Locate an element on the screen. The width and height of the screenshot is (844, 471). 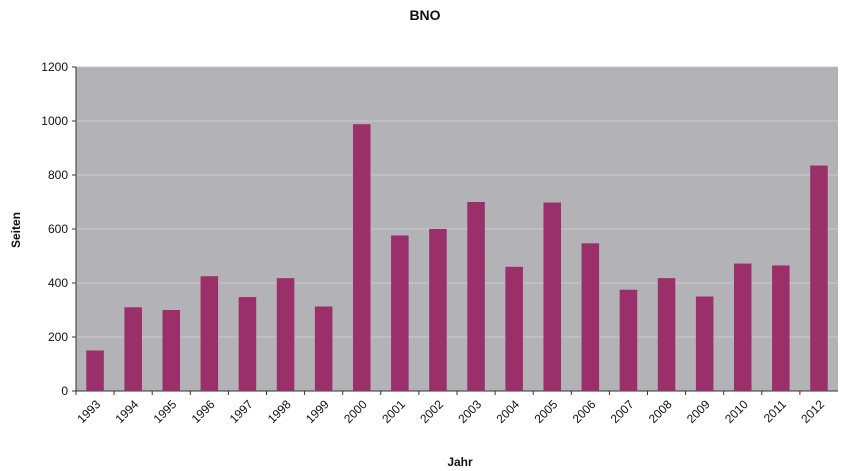
bar-2002 is located at coordinates (438, 310).